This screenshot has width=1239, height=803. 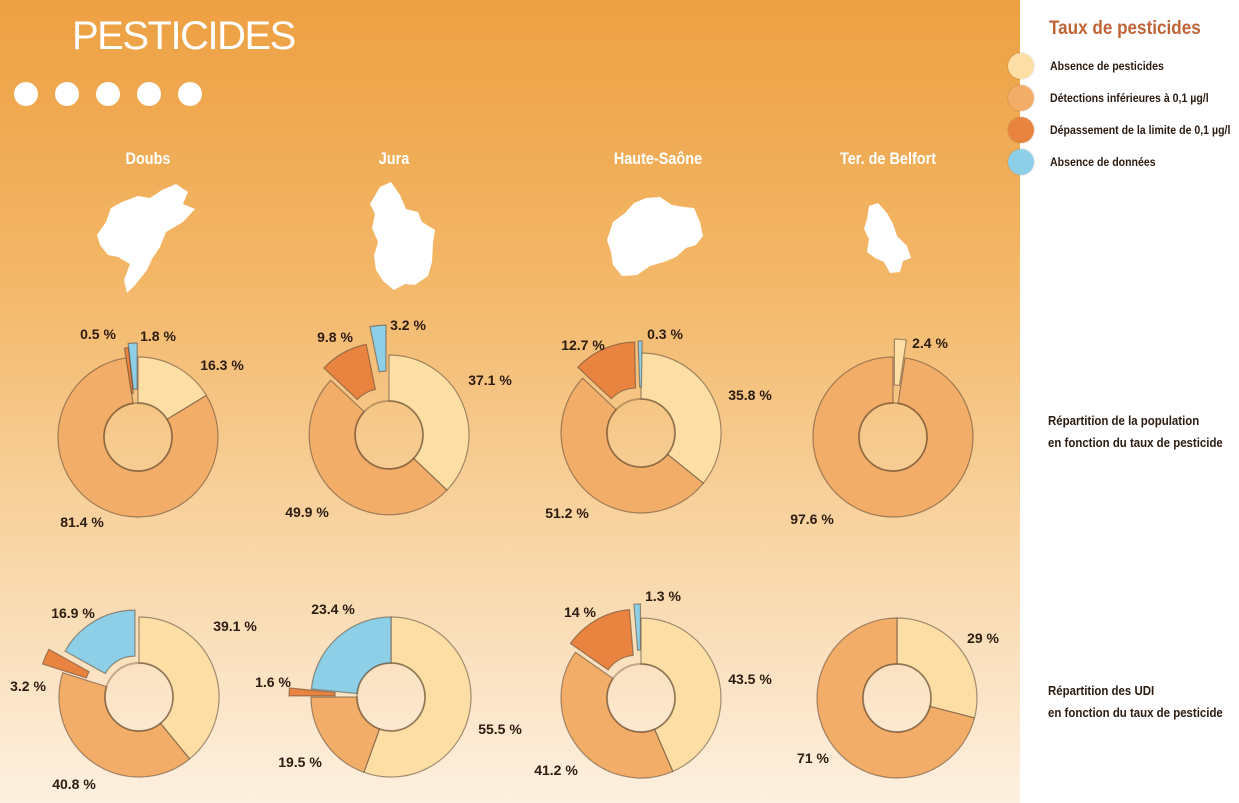 I want to click on decorative-dots, so click(x=108, y=94).